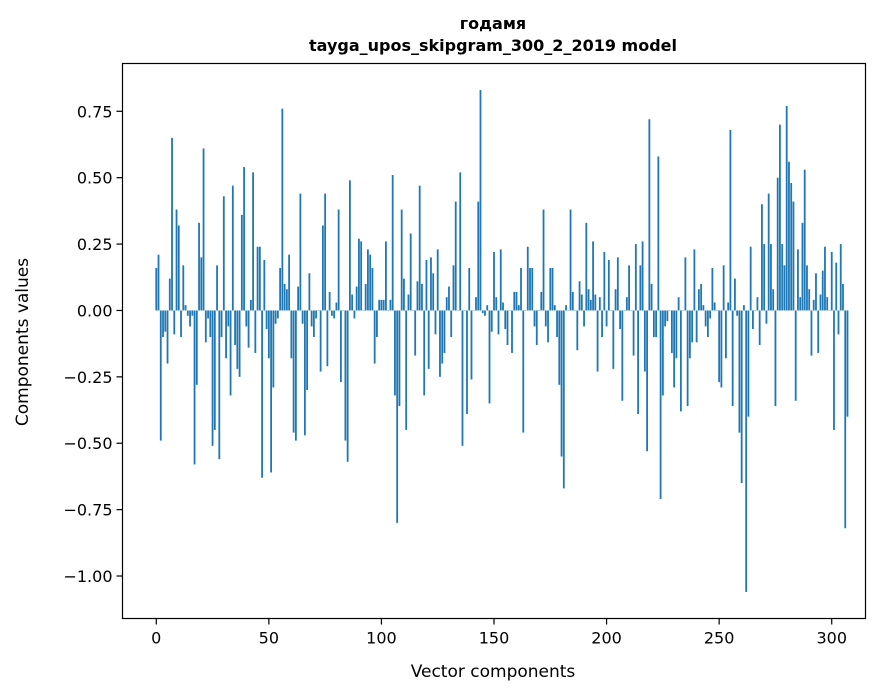  I want to click on y-axis-label: Components values, so click(23, 342).